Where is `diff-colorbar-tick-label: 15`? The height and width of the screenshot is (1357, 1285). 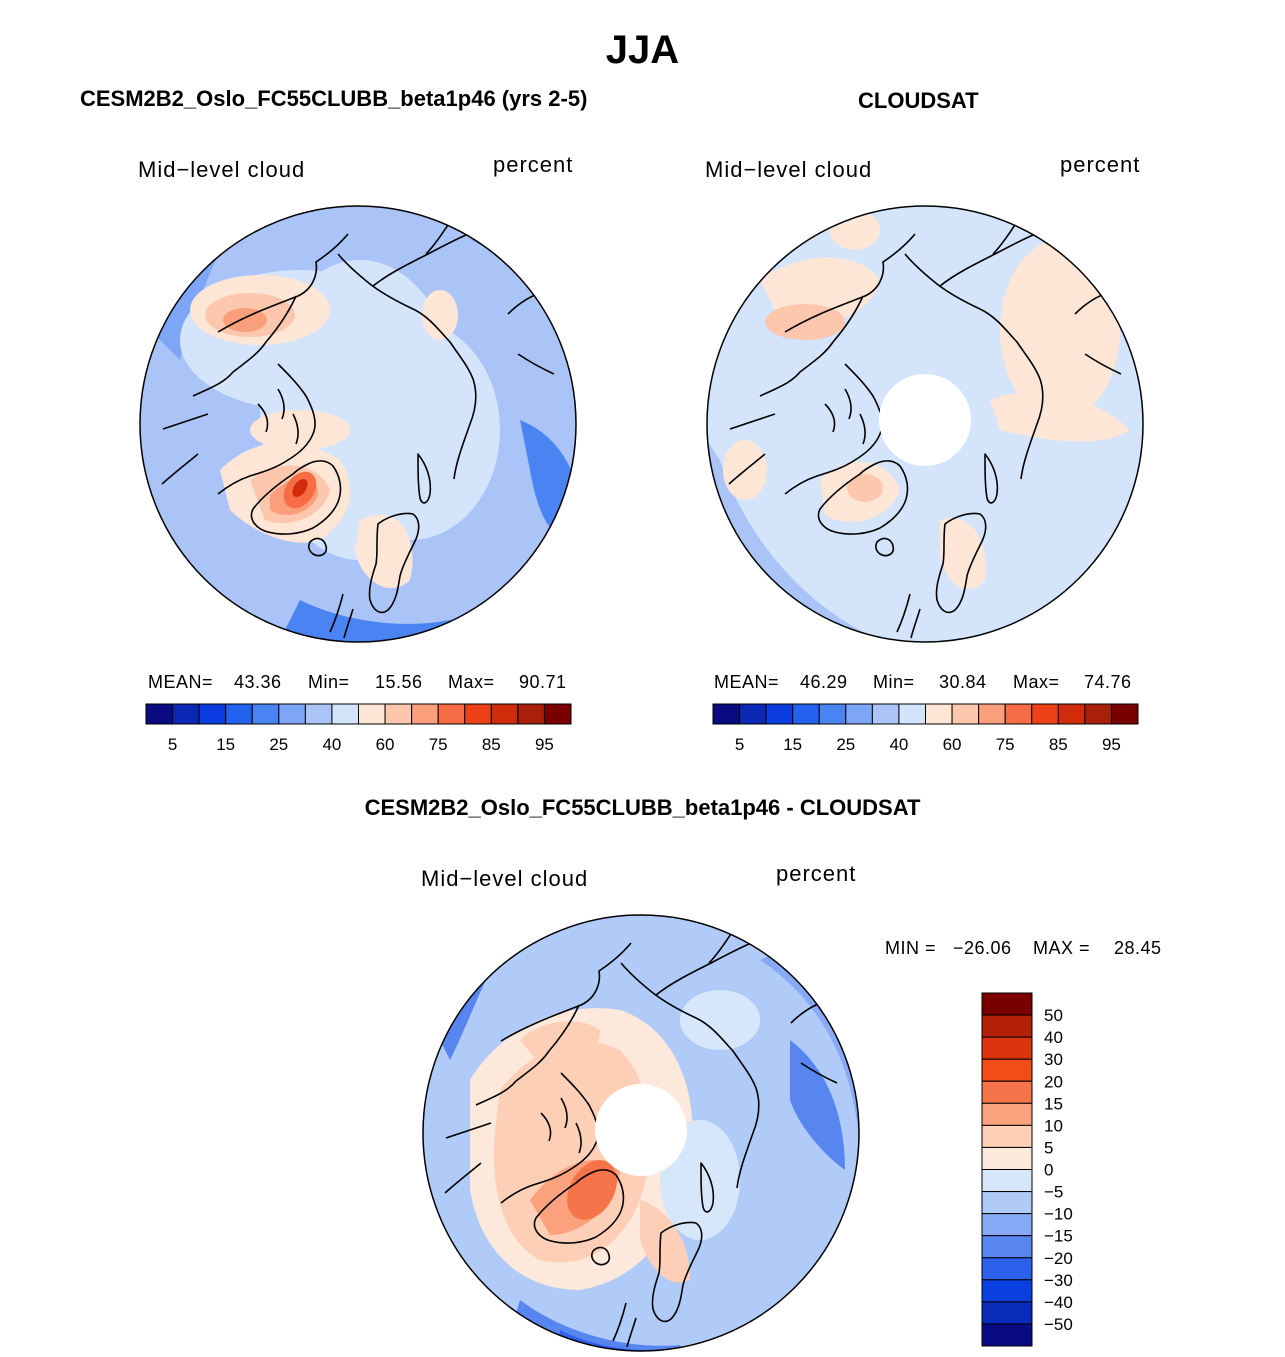 diff-colorbar-tick-label: 15 is located at coordinates (1053, 1103).